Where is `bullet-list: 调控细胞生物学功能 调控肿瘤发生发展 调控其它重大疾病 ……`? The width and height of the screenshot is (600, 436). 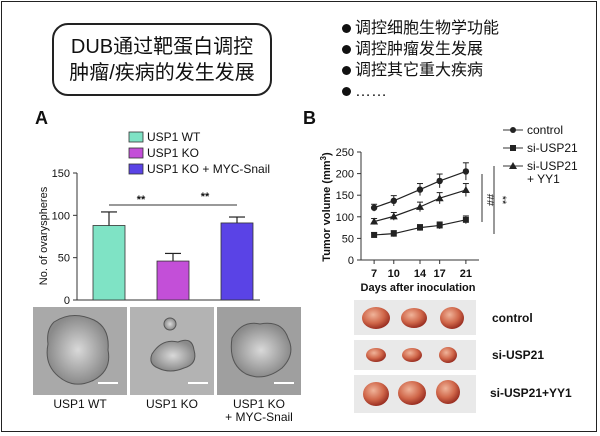 bullet-list: 调控细胞生物学功能 调控肿瘤发生发展 调控其它重大疾病 …… is located at coordinates (420, 60).